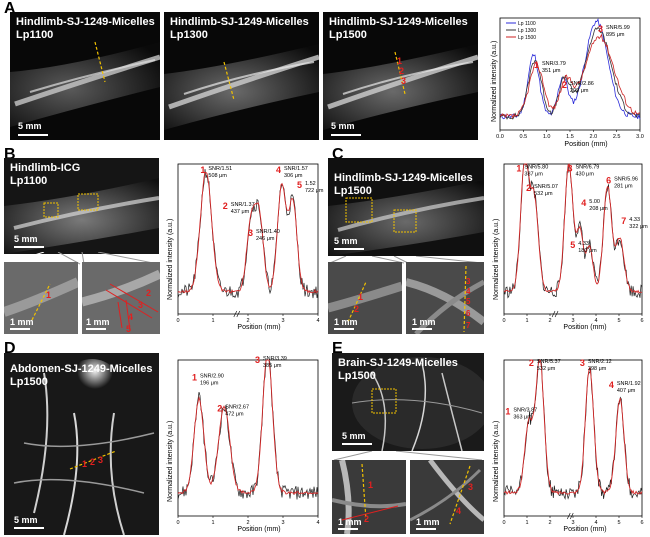 This screenshot has height=537, width=650. Describe the element at coordinates (447, 497) in the screenshot. I see `panel-e-inset-2: 3 4 1 mm` at that location.